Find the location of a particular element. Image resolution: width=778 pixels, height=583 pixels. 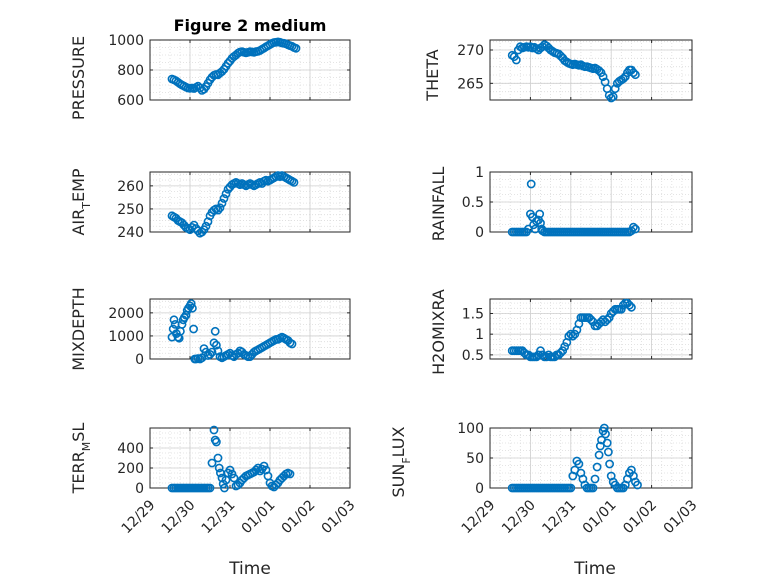

axes-h2omixra: 0.5 1 1.5 is located at coordinates (577, 331).